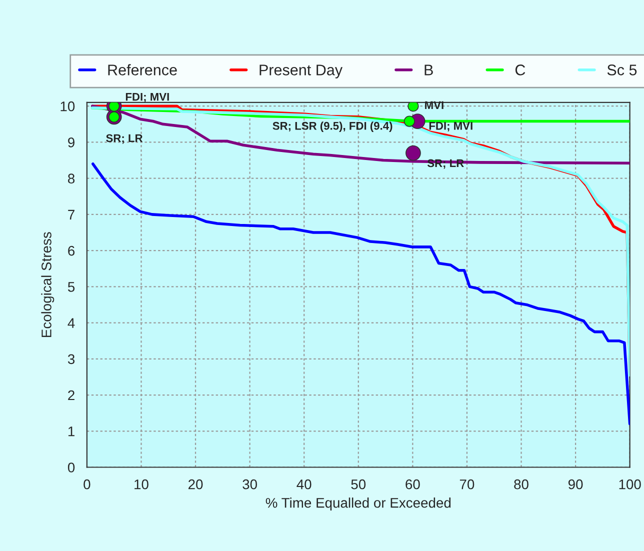  Describe the element at coordinates (520, 70) in the screenshot. I see `legend-label: C` at that location.